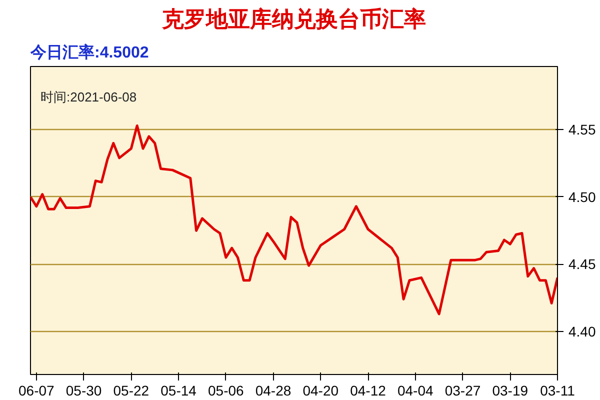 This screenshot has width=600, height=400. Describe the element at coordinates (273, 390) in the screenshot. I see `x-tick-label: 04-28` at that location.